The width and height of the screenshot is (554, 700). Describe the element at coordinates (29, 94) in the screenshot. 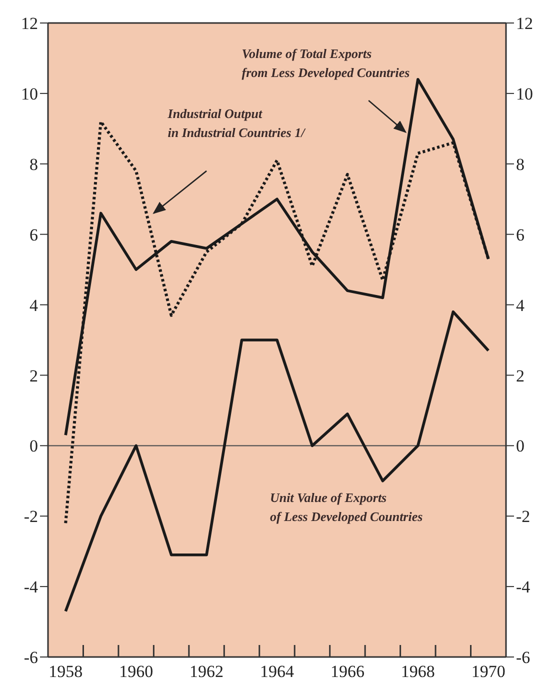

I see `y-tick-label: 10` at that location.